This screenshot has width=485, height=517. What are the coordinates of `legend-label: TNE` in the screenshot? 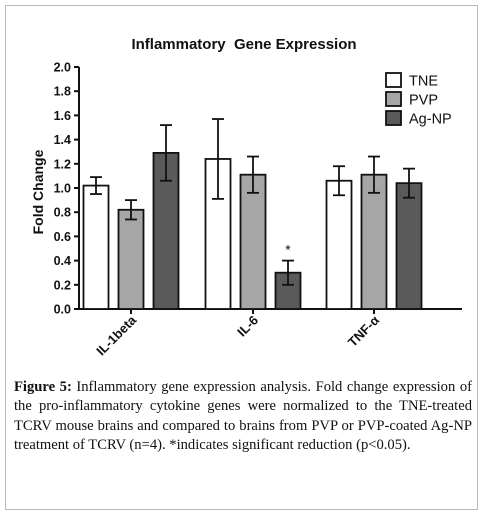 It's located at (423, 82).